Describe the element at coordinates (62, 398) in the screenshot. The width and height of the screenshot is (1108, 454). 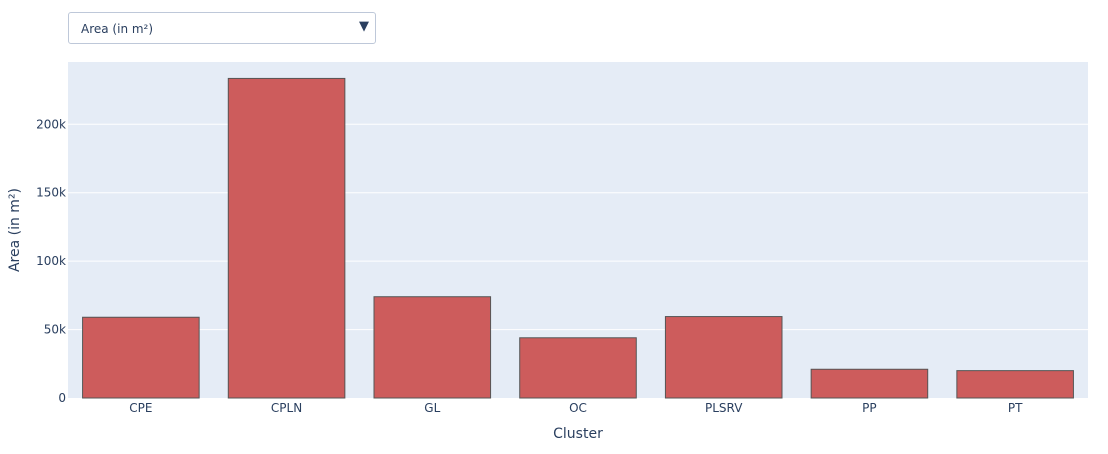
I see `y-tick-label: 0` at that location.